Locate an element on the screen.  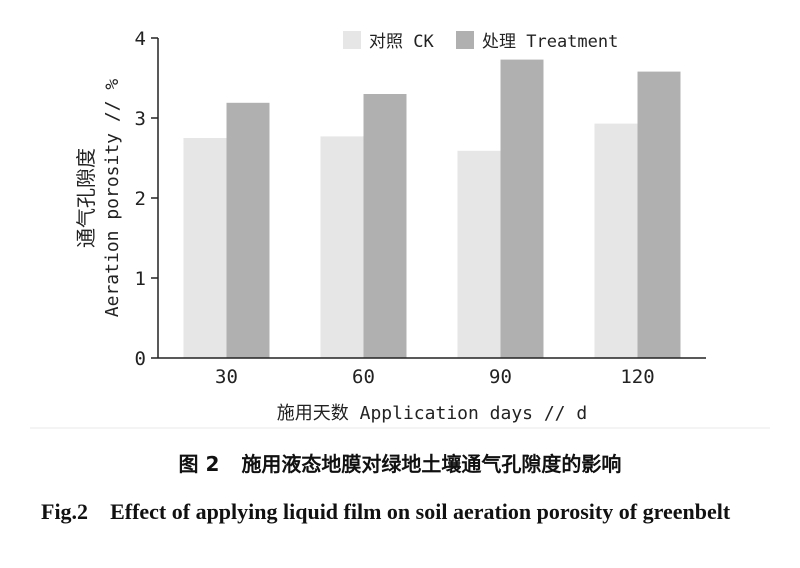
y-tick-label: 0 is located at coordinates (140, 359).